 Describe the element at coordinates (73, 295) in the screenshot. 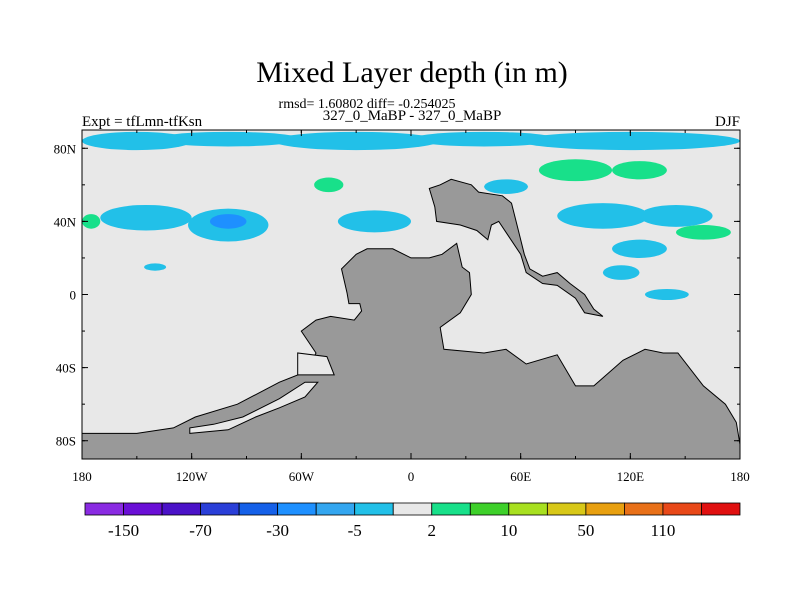

I see `y-tick-label: 0` at that location.